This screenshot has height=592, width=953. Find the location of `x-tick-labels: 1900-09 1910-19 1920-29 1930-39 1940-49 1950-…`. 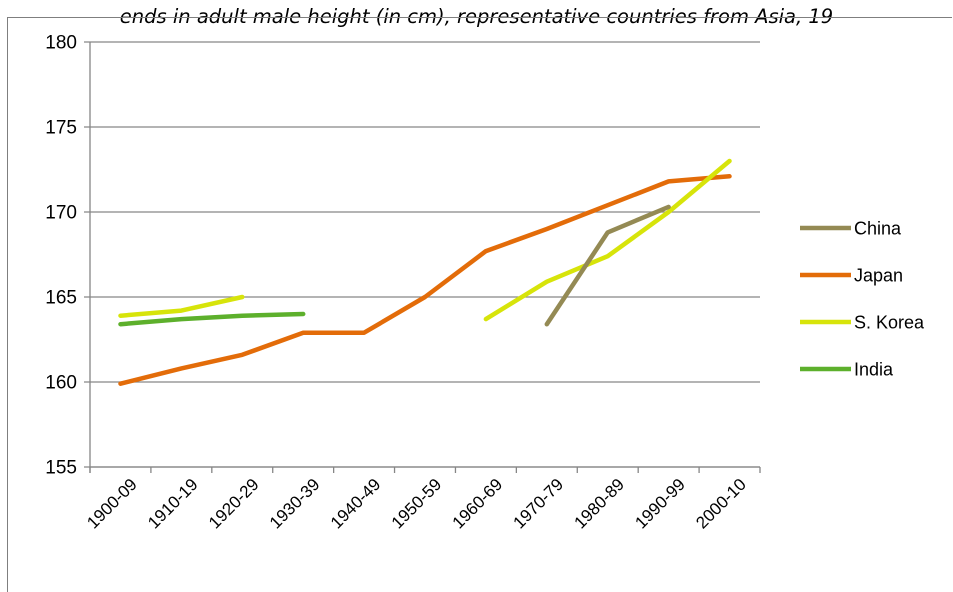

x-tick-labels: 1900-09 1910-19 1920-29 1930-39 1940-49 1950-… is located at coordinates (416, 504).